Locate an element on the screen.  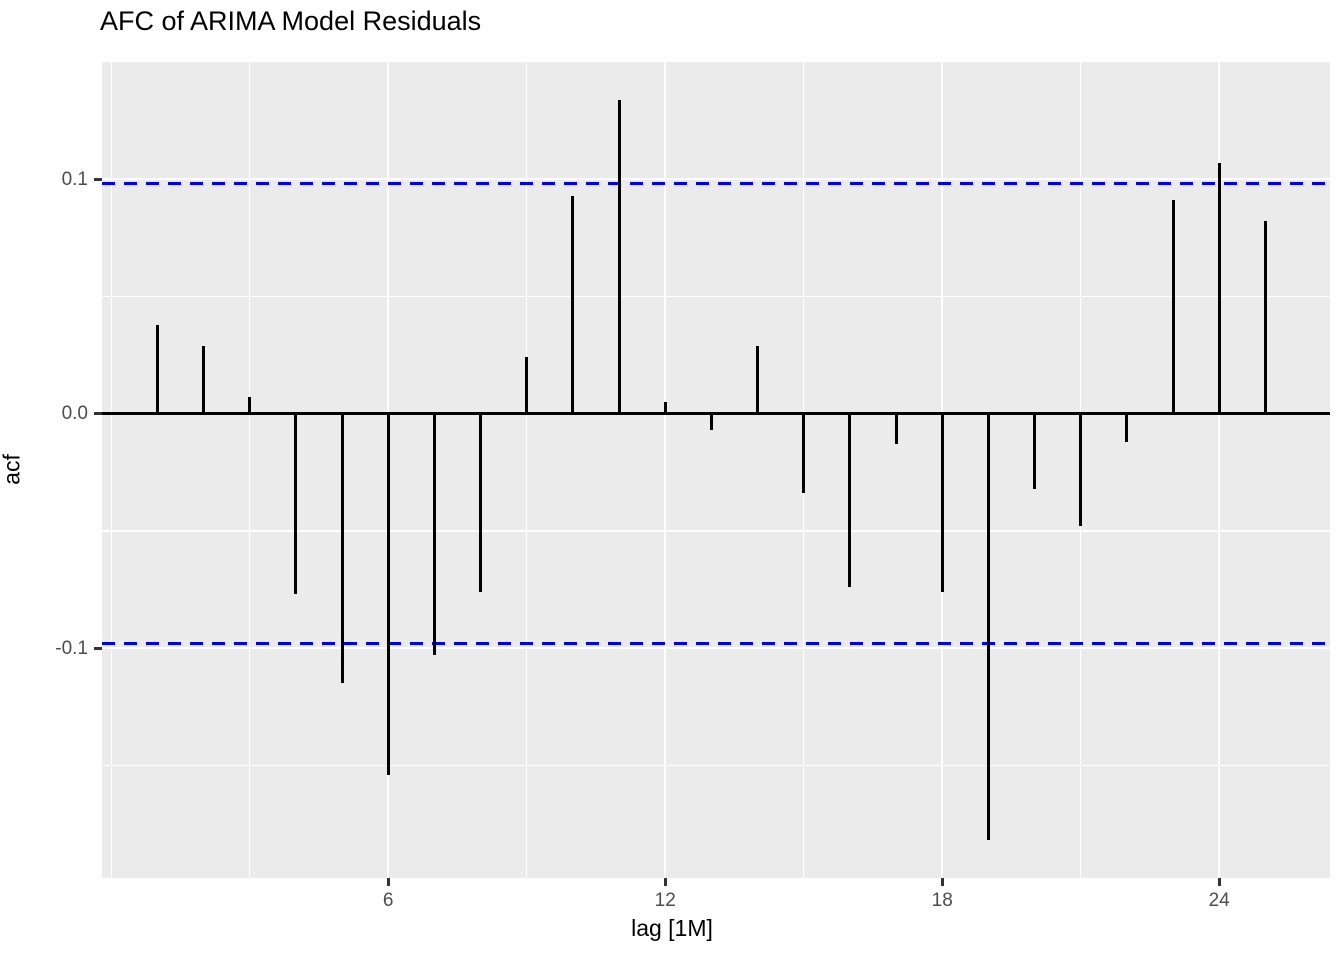
y-tick-label: 0.0 is located at coordinates (74, 414).